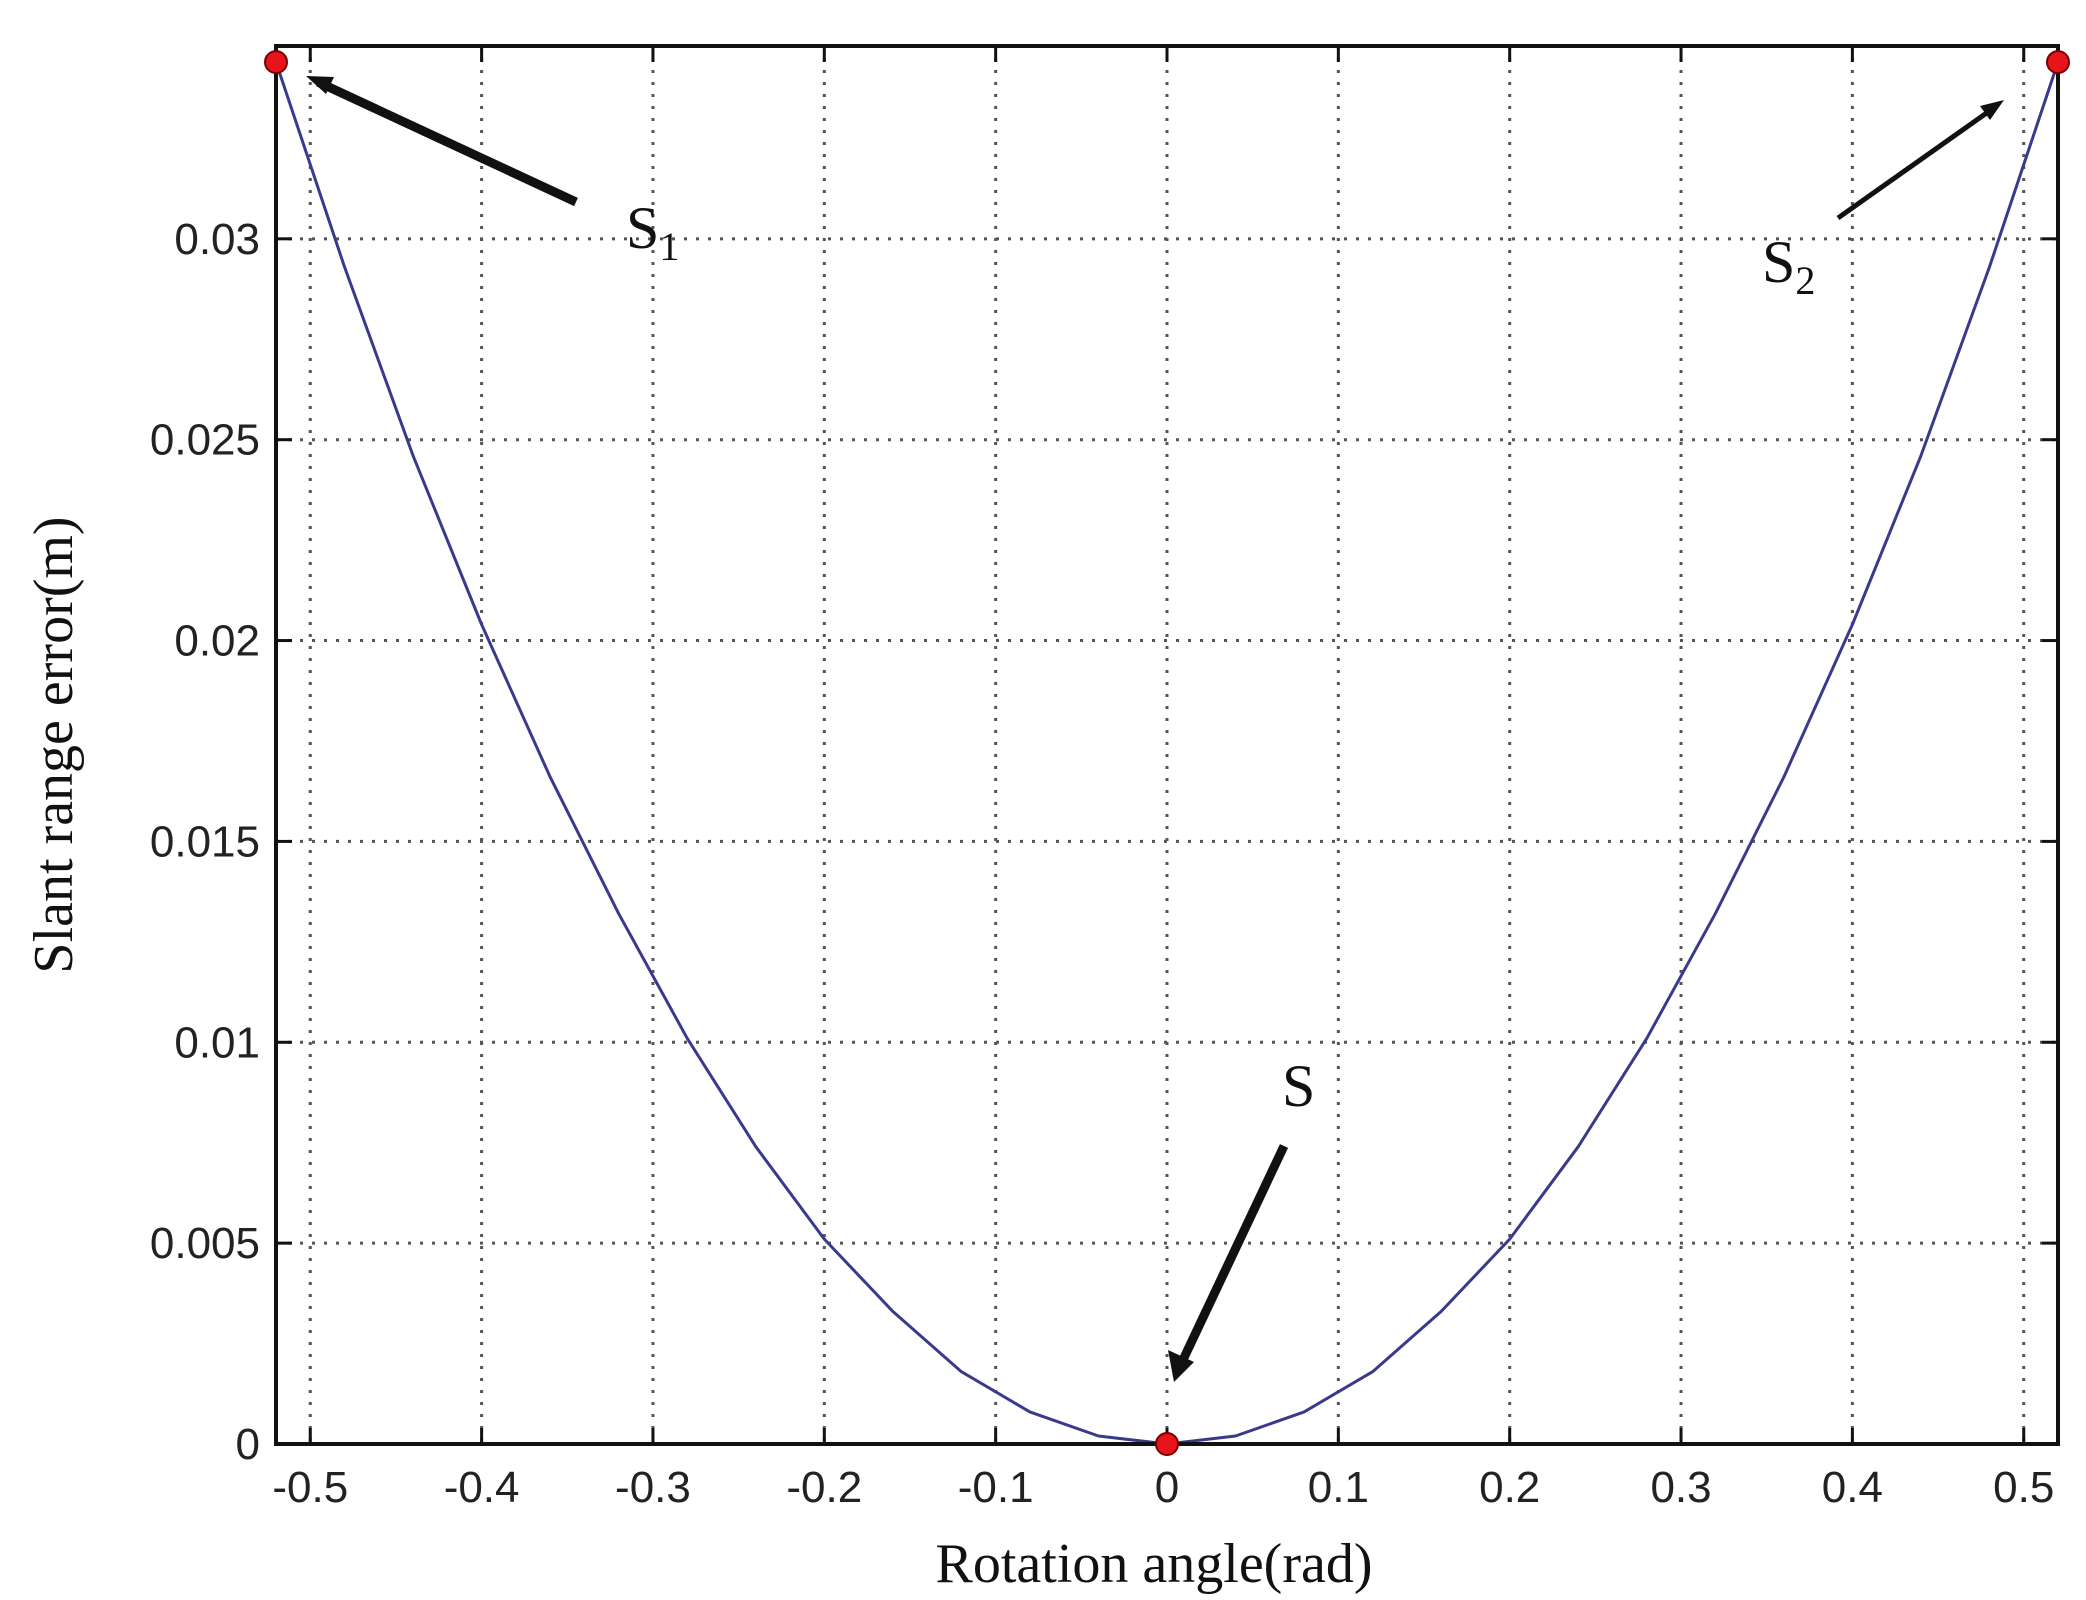  Describe the element at coordinates (248, 1444) in the screenshot. I see `y-tick-label: 0` at that location.